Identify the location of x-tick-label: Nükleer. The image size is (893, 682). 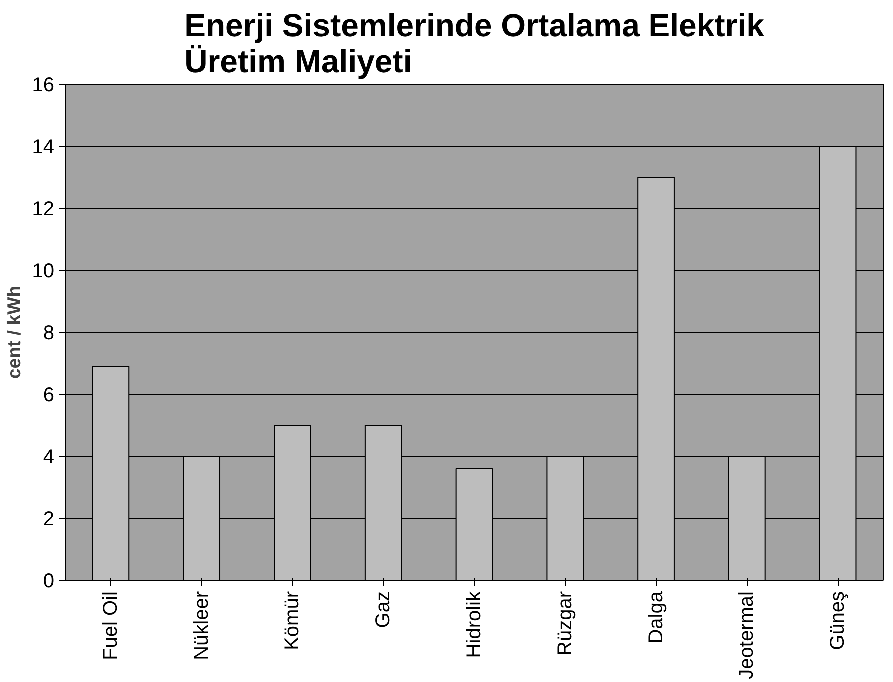
(201, 625).